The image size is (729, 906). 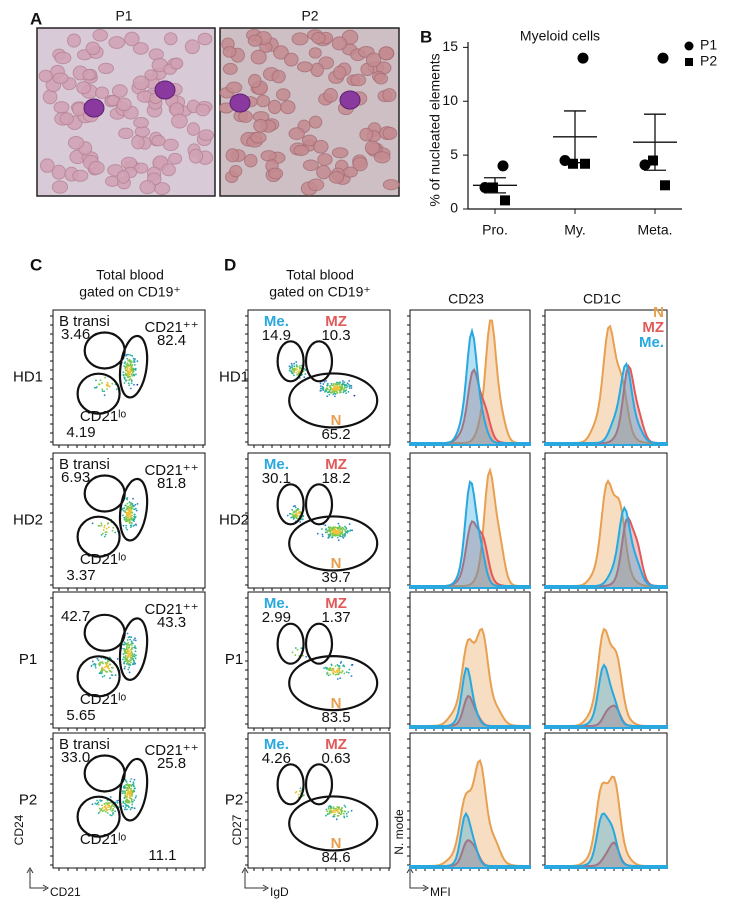 I want to click on panel-label: C, so click(x=36, y=264).